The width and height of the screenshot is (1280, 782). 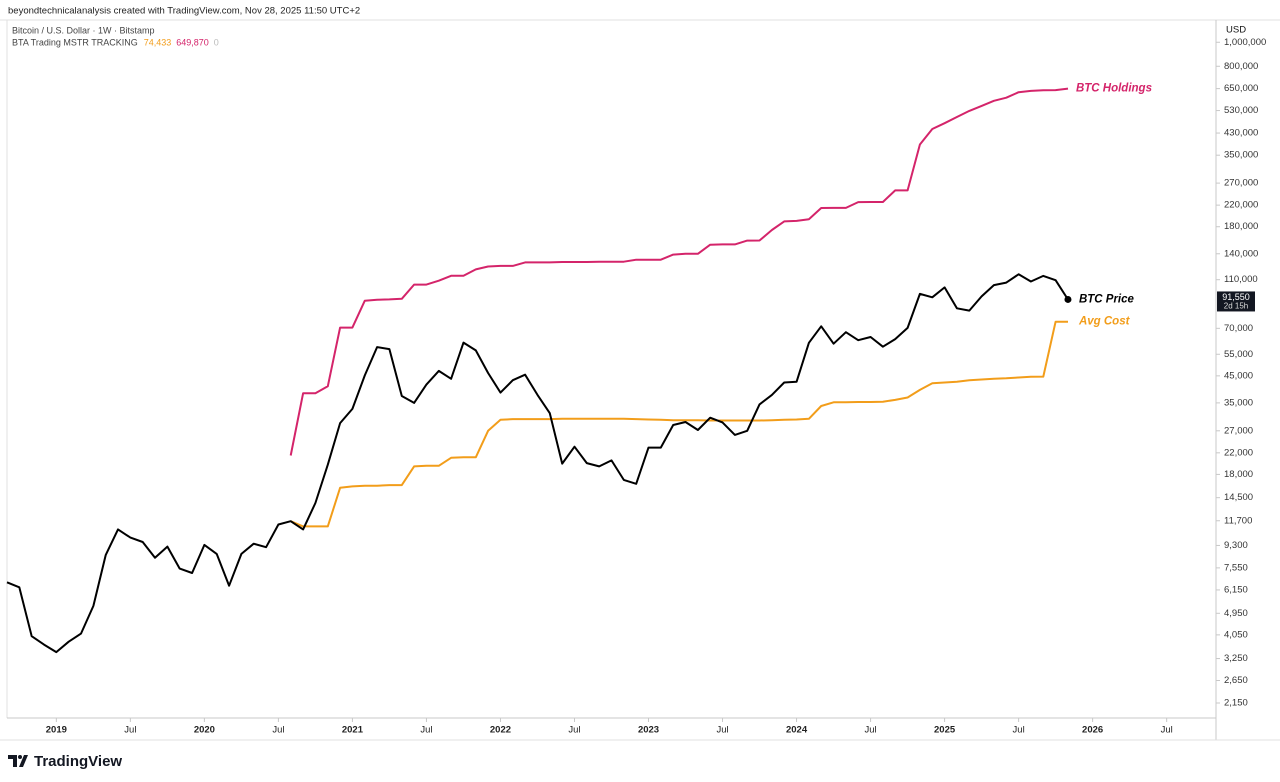 What do you see at coordinates (1236, 545) in the screenshot?
I see `y-tick-label: 9,300` at bounding box center [1236, 545].